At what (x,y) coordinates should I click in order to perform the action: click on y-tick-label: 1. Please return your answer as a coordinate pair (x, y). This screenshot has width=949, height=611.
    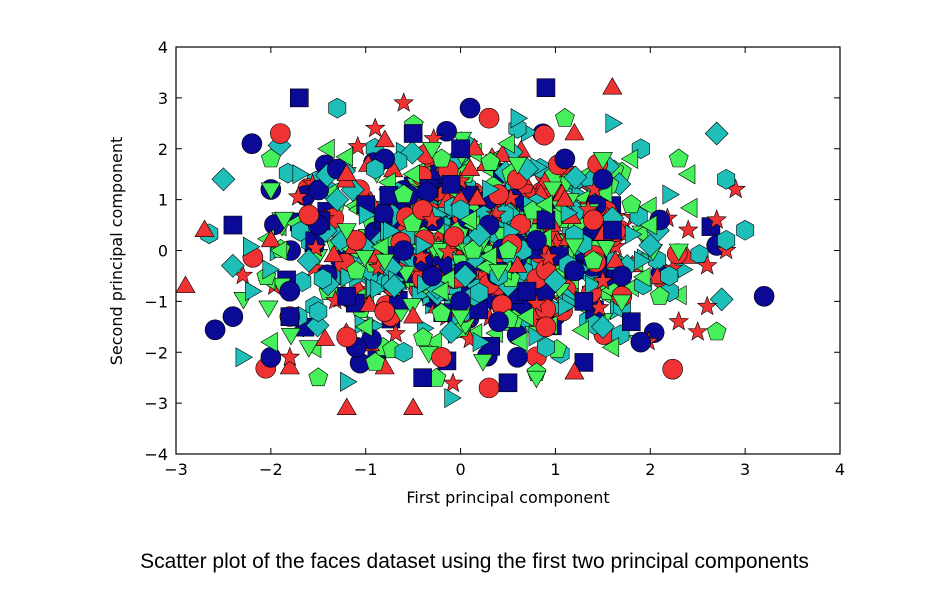
    Looking at the image, I should click on (163, 200).